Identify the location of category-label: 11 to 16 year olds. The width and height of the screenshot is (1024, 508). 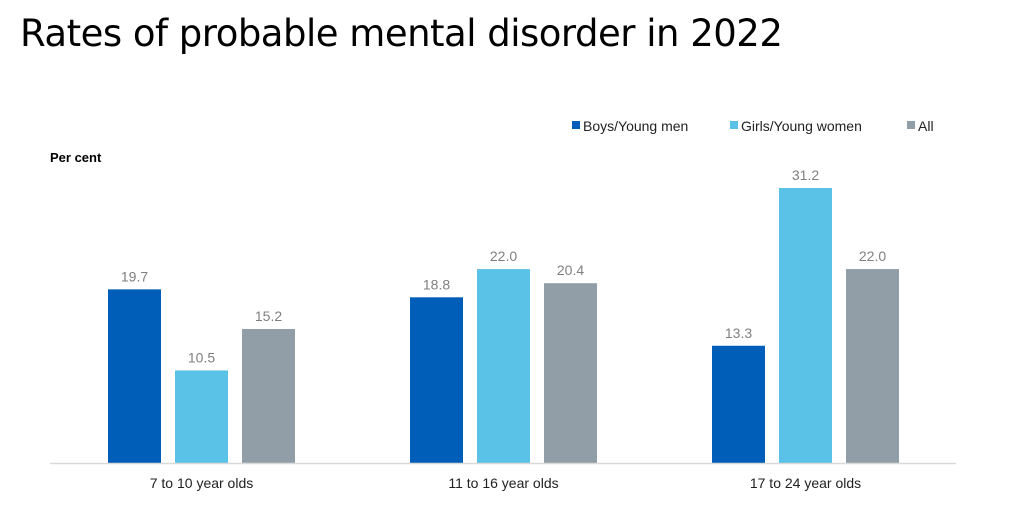
(503, 483).